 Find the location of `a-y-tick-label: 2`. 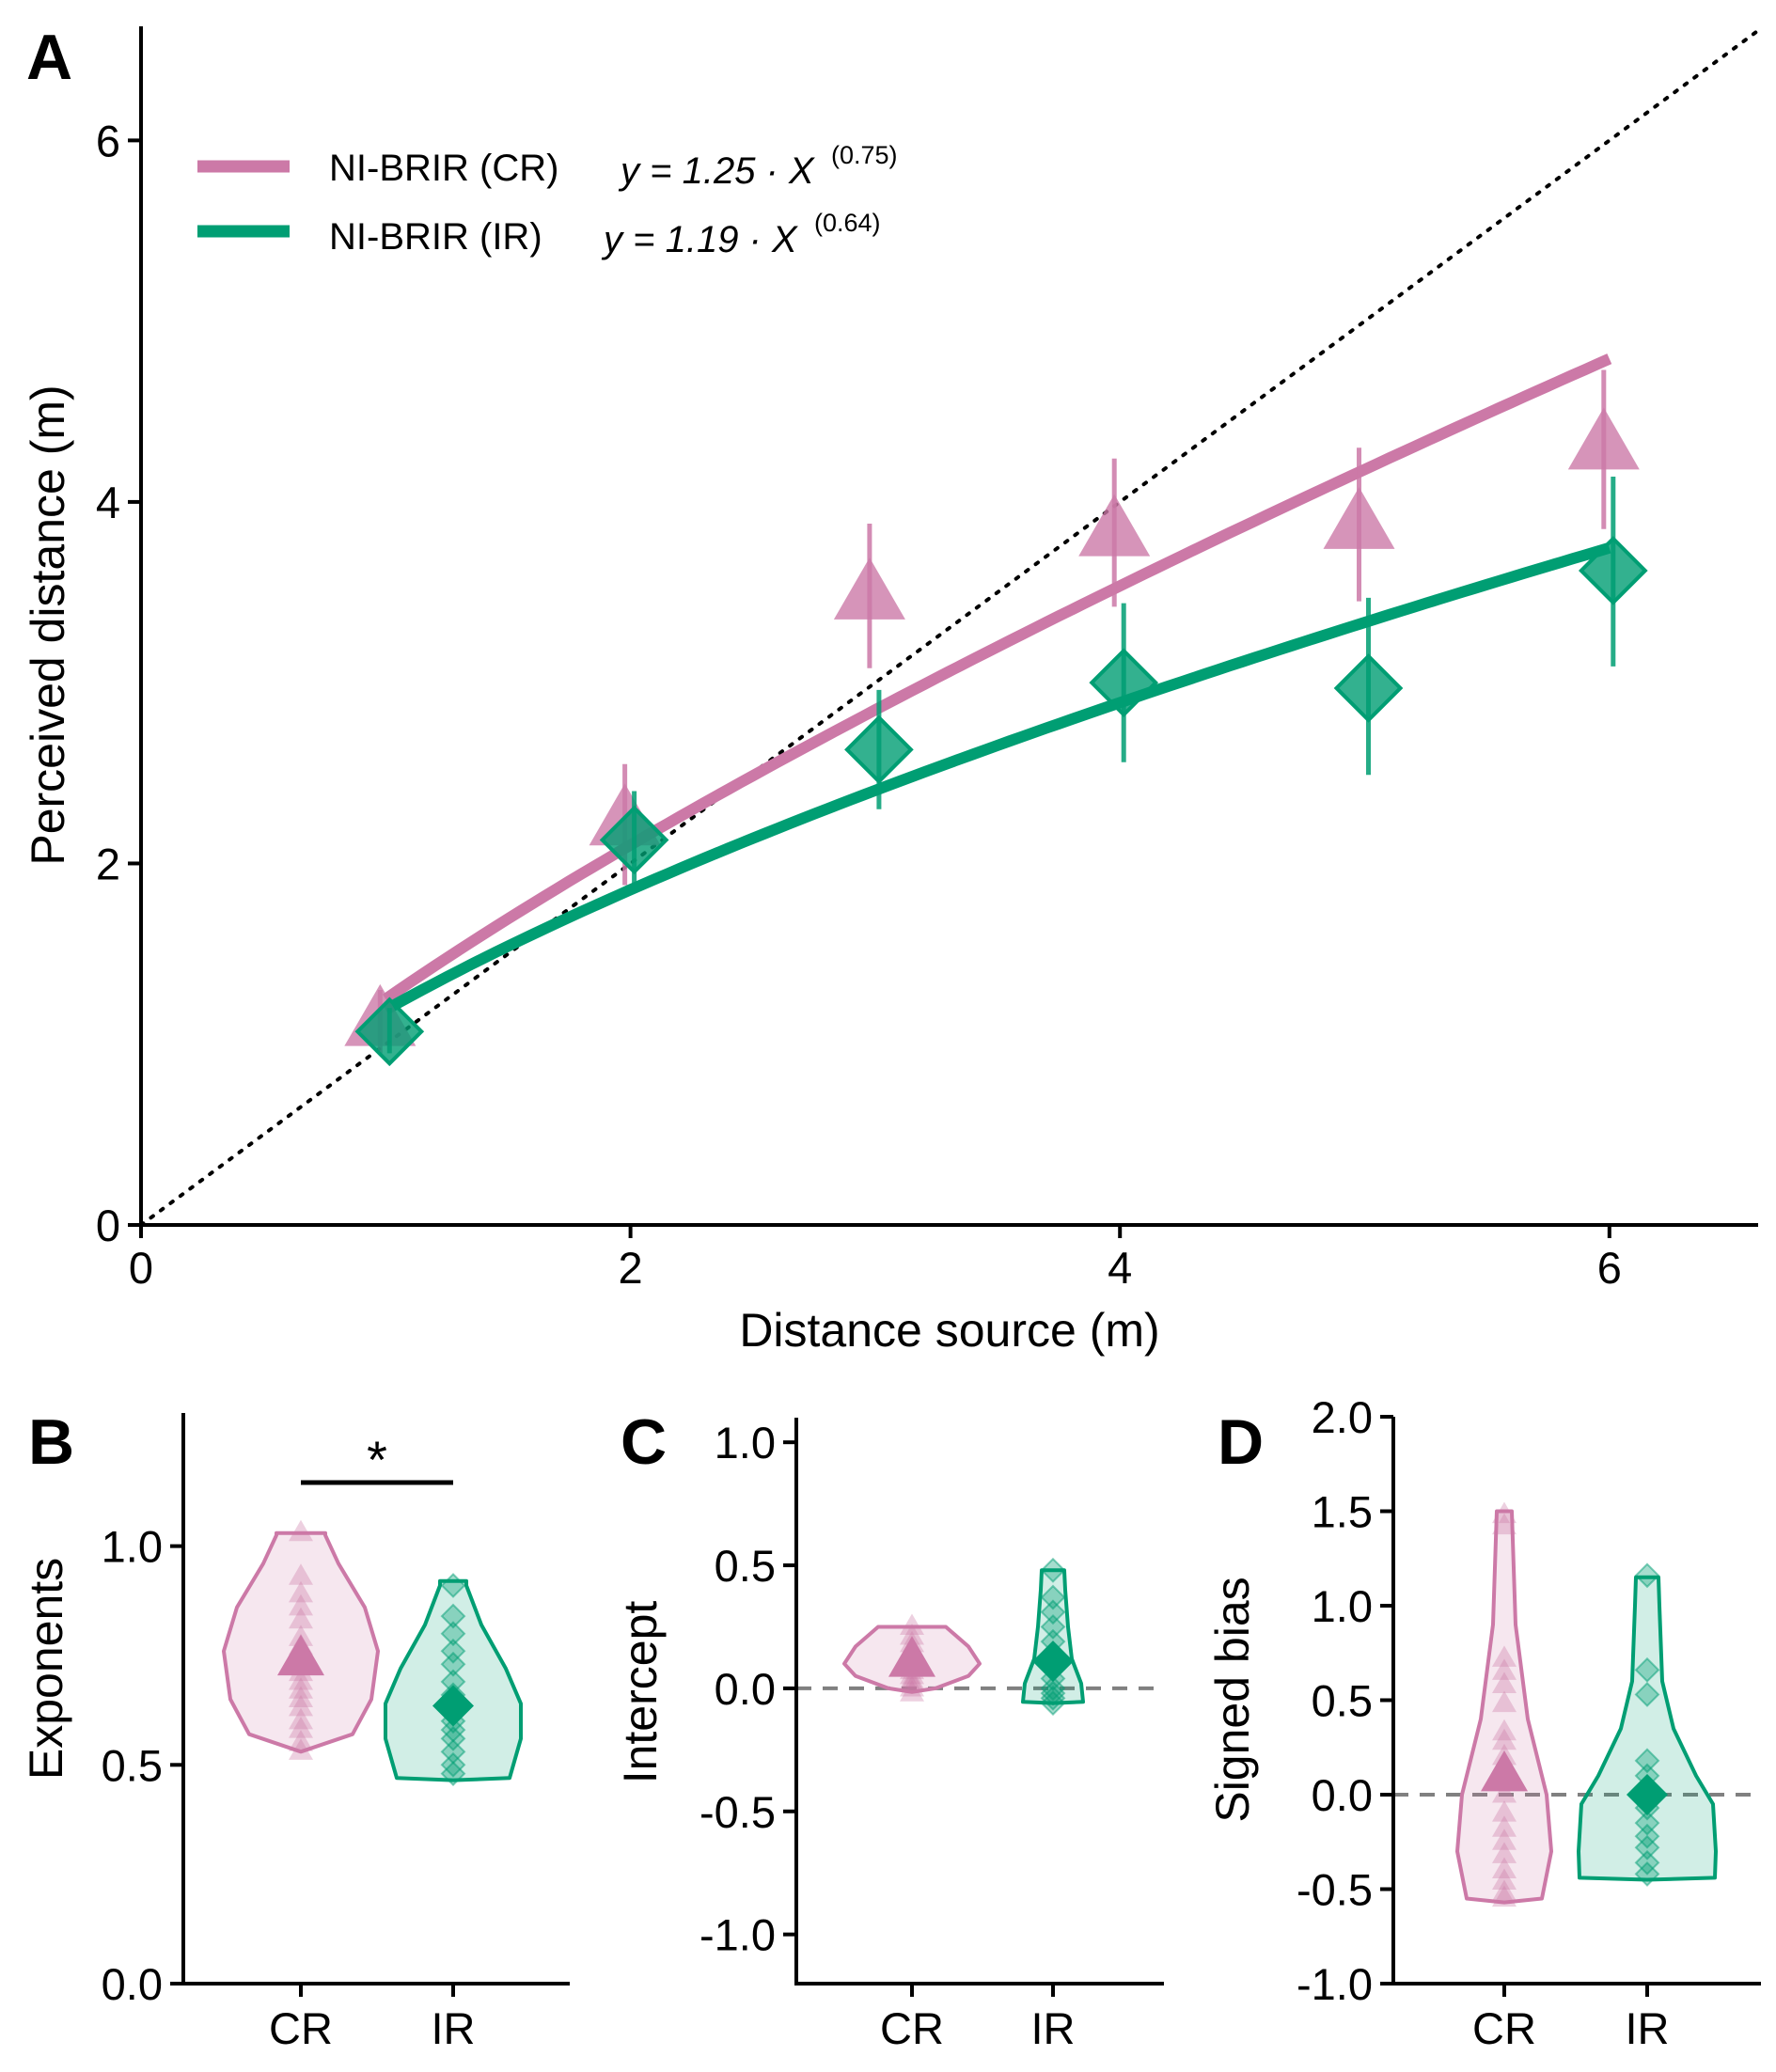

a-y-tick-label: 2 is located at coordinates (108, 863).